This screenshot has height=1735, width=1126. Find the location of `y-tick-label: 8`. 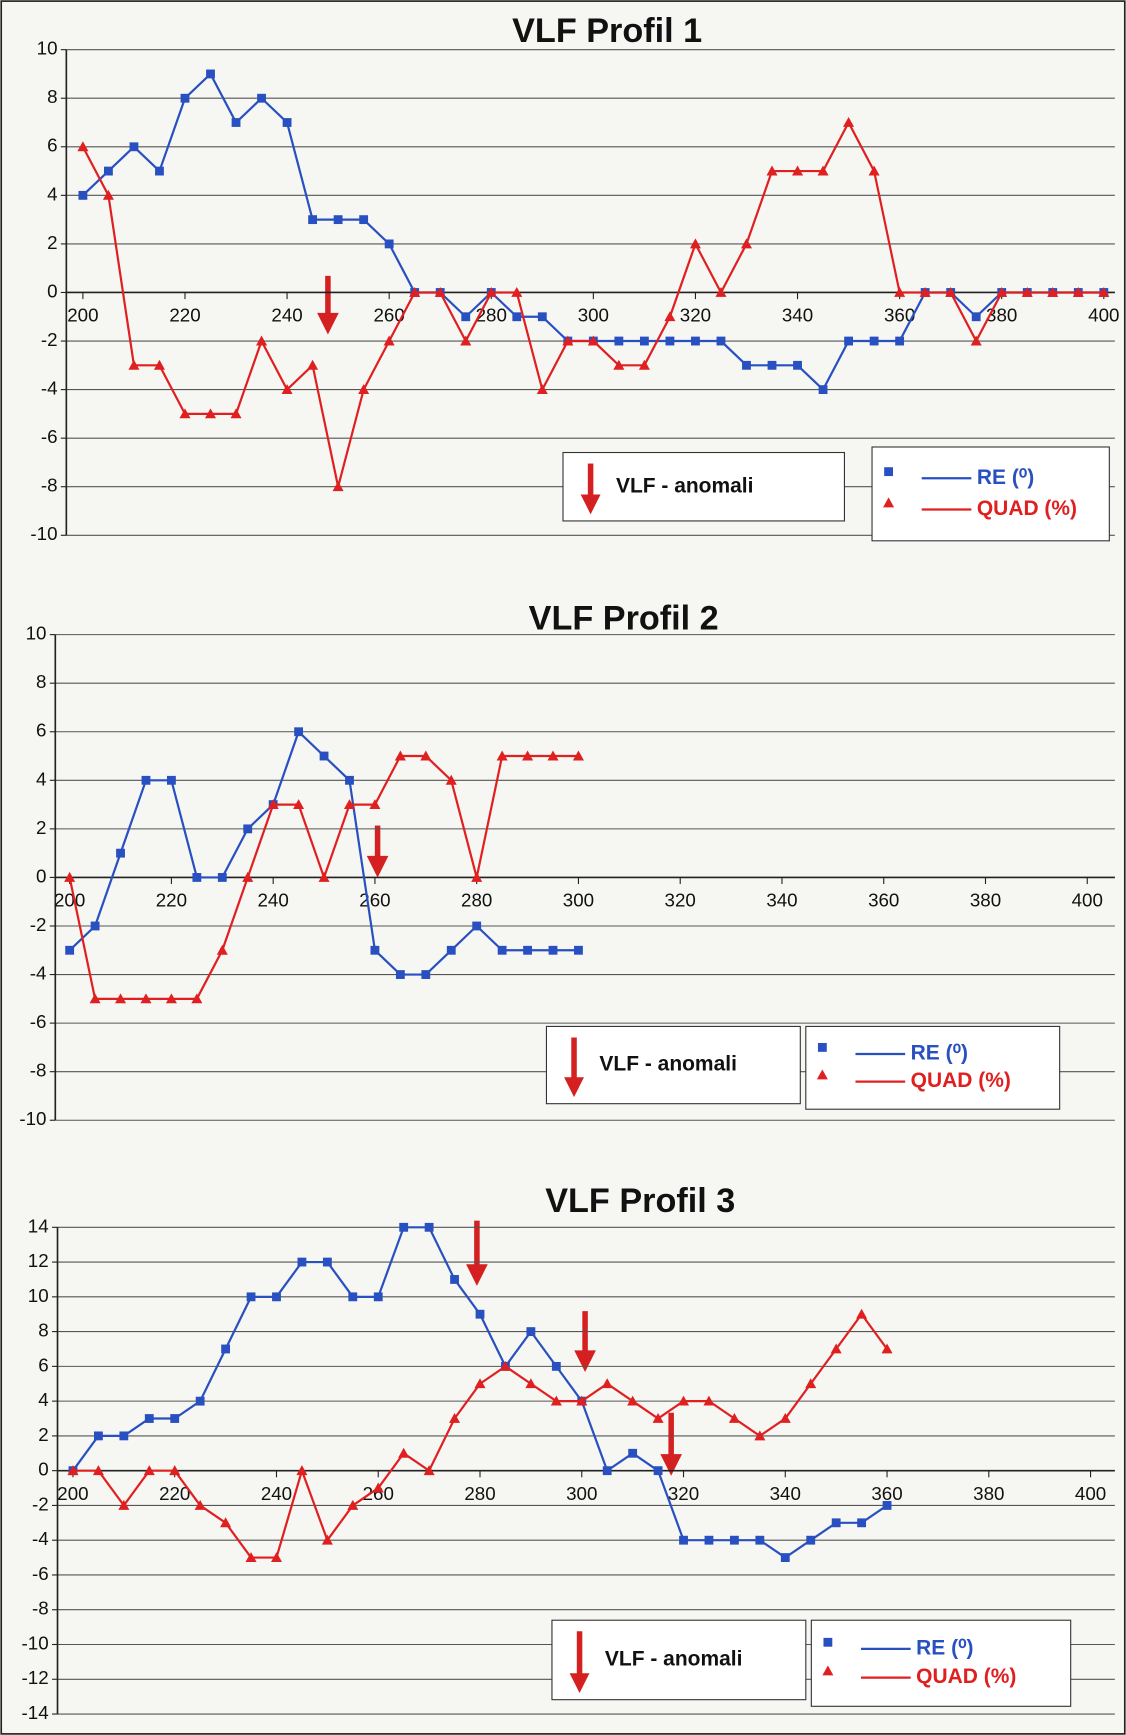

y-tick-label: 8 is located at coordinates (52, 96).